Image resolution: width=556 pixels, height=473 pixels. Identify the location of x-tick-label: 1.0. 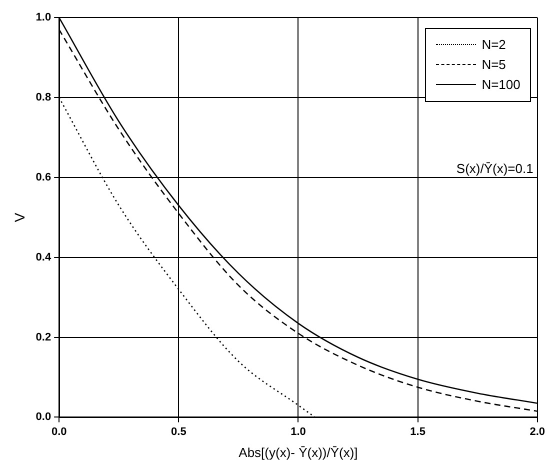
(298, 432).